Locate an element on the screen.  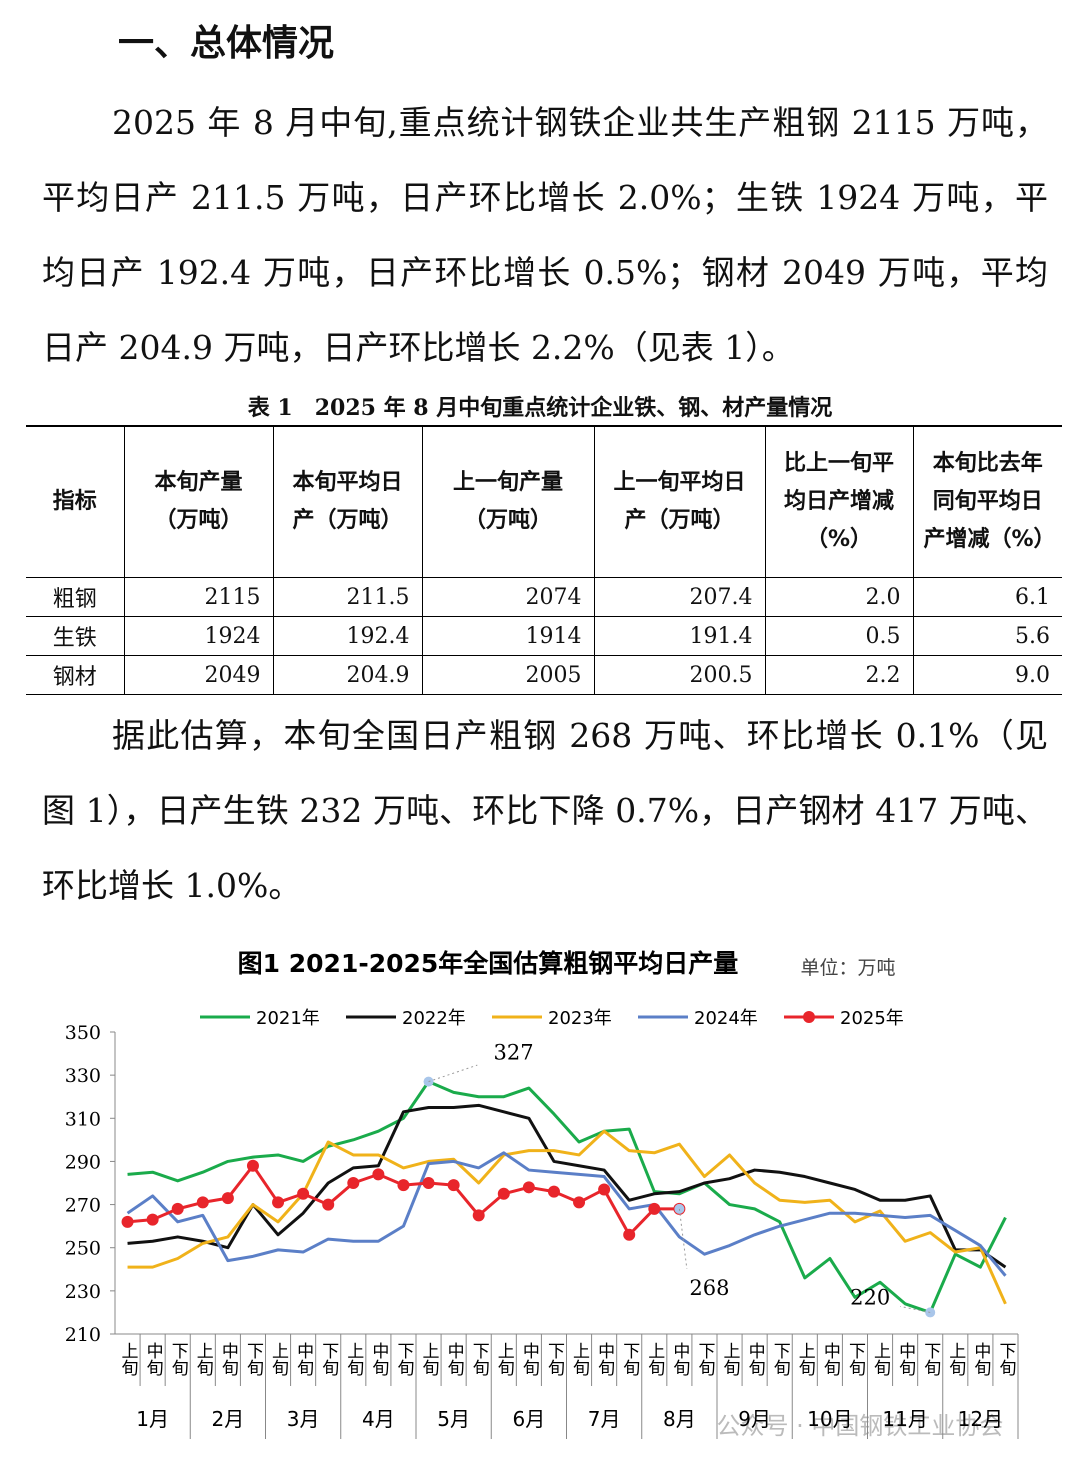
legend-label: 2022年 is located at coordinates (434, 1018).